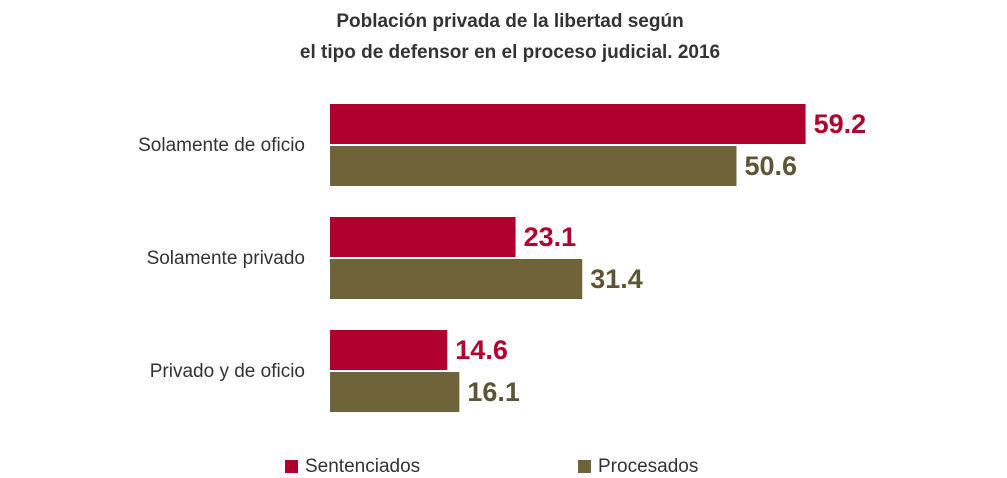 The image size is (1007, 478). Describe the element at coordinates (840, 124) in the screenshot. I see `value-label: 59.2` at that location.